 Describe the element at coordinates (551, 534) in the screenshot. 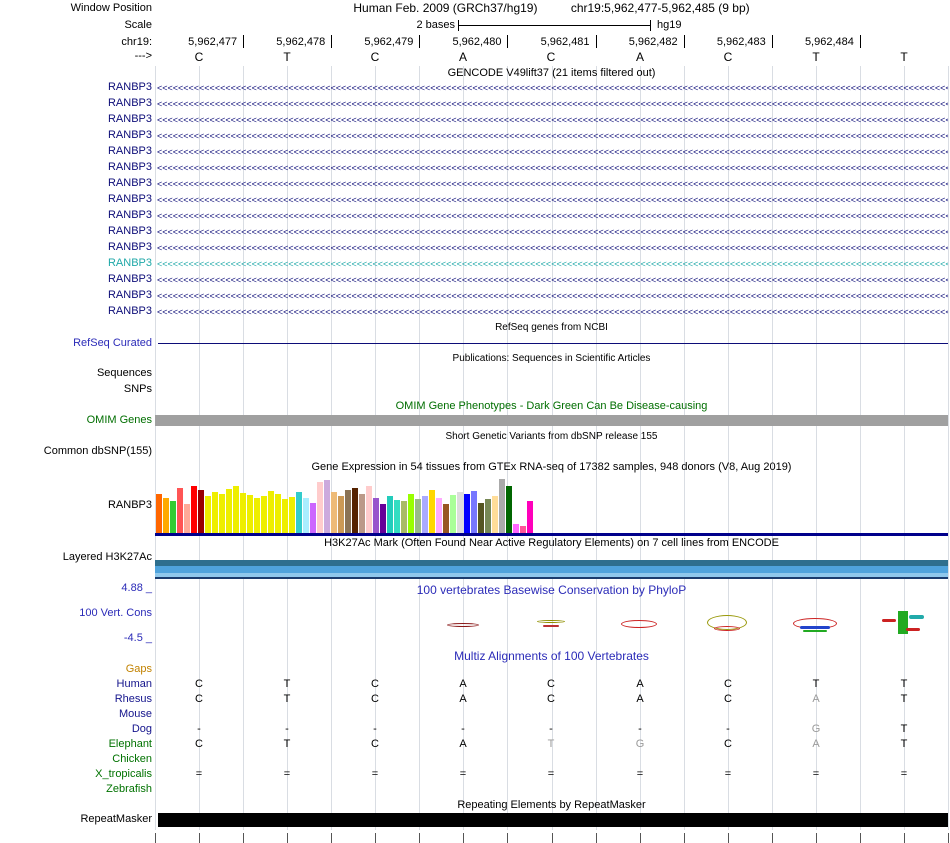

I see `gtex-baseline` at that location.